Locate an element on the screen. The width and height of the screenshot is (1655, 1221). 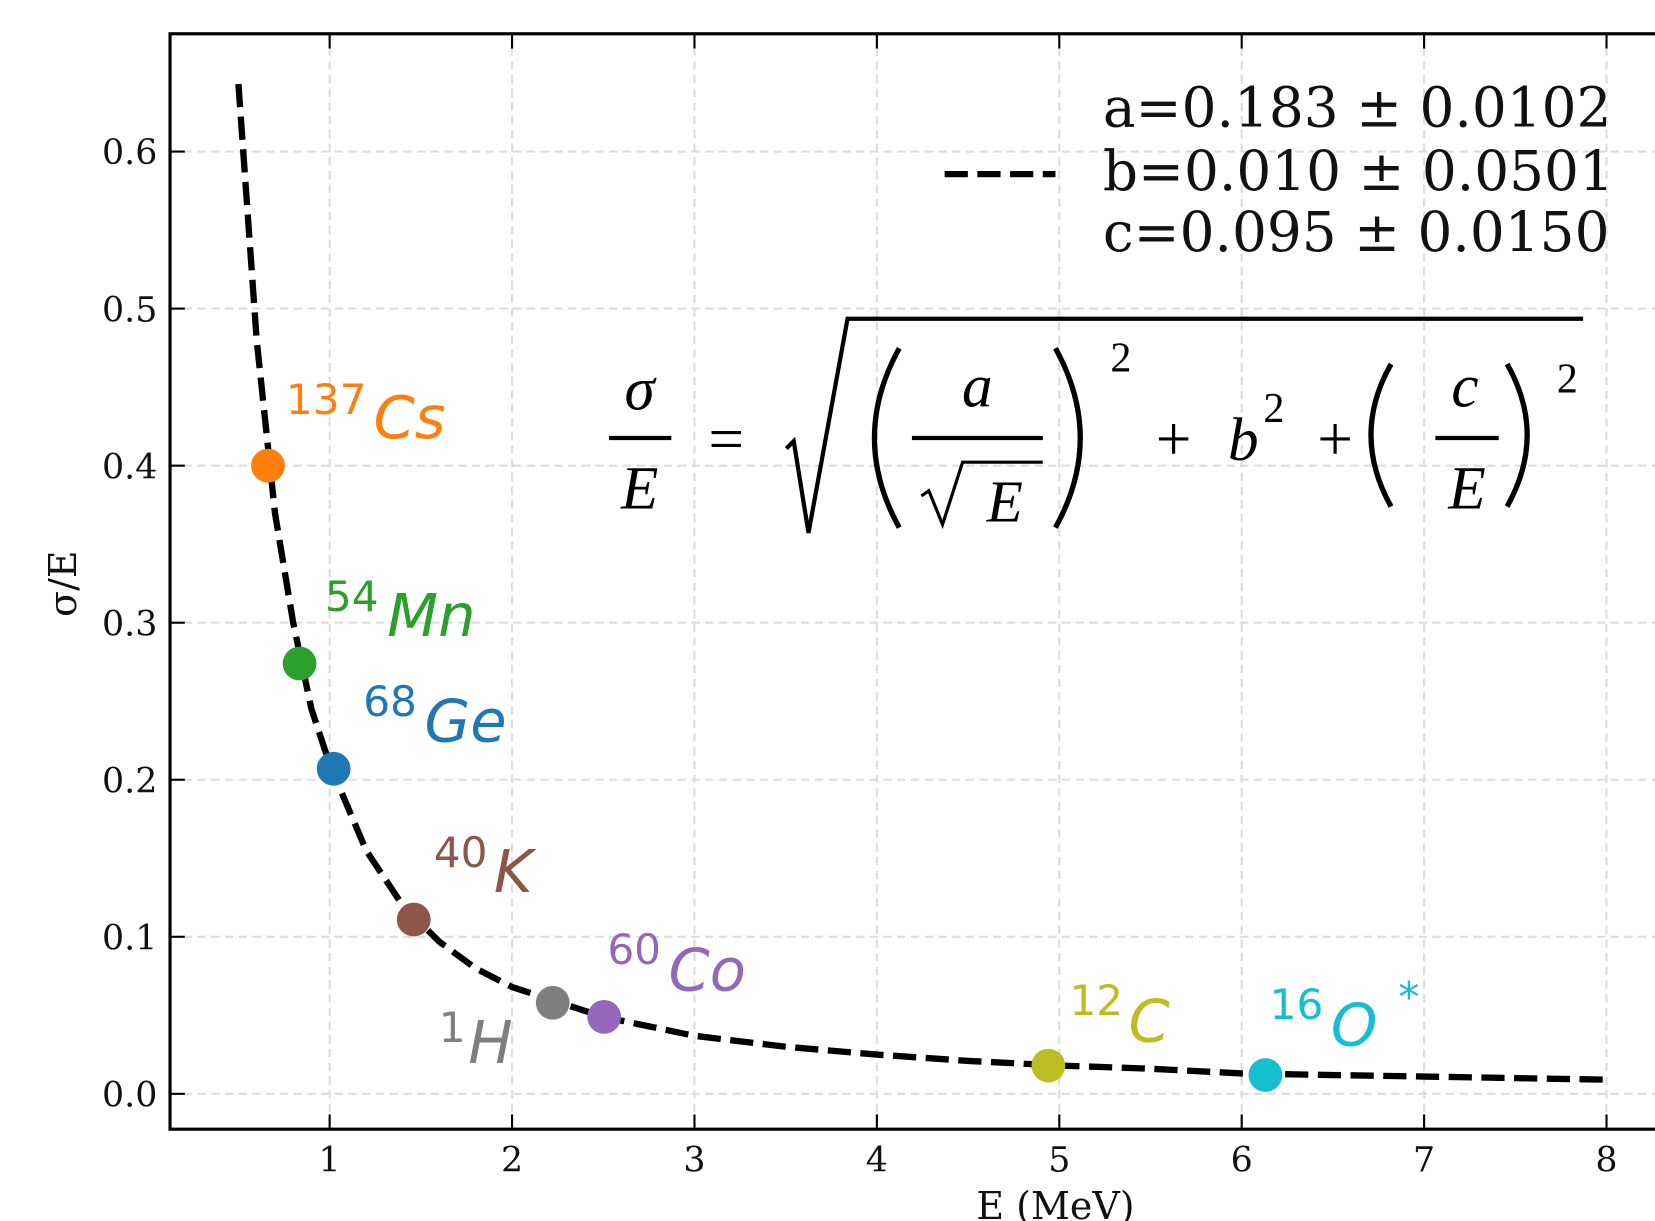
formula-text: σ is located at coordinates (641, 389).